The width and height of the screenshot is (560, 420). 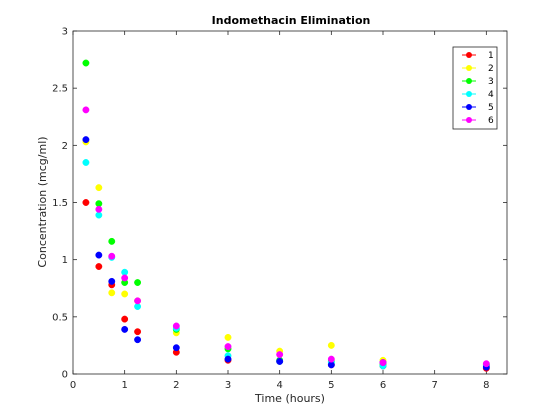 I want to click on x-tick-label: 0, so click(x=73, y=385).